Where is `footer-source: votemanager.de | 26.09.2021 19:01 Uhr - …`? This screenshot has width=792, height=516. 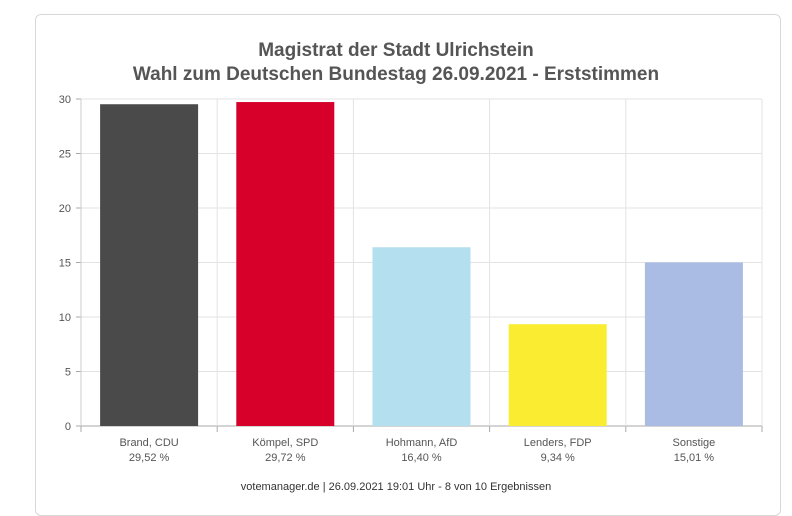
footer-source: votemanager.de | 26.09.2021 19:01 Uhr - … is located at coordinates (396, 487).